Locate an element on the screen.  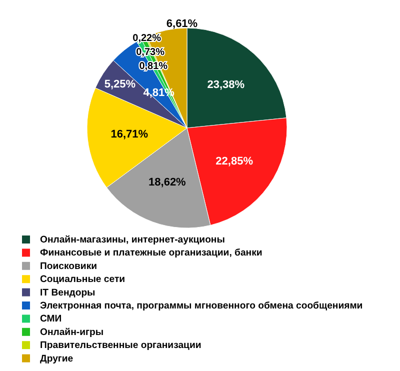
data-label: 6,61% is located at coordinates (182, 24).